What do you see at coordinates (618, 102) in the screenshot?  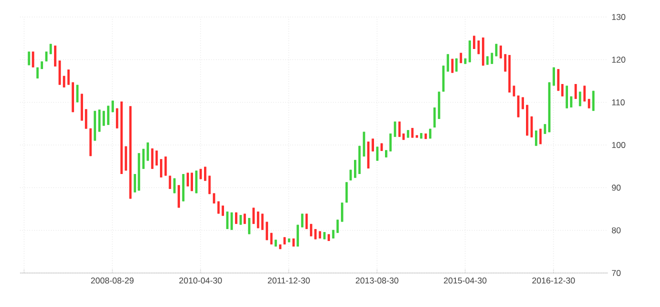 I see `y-tick-label: 110` at bounding box center [618, 102].